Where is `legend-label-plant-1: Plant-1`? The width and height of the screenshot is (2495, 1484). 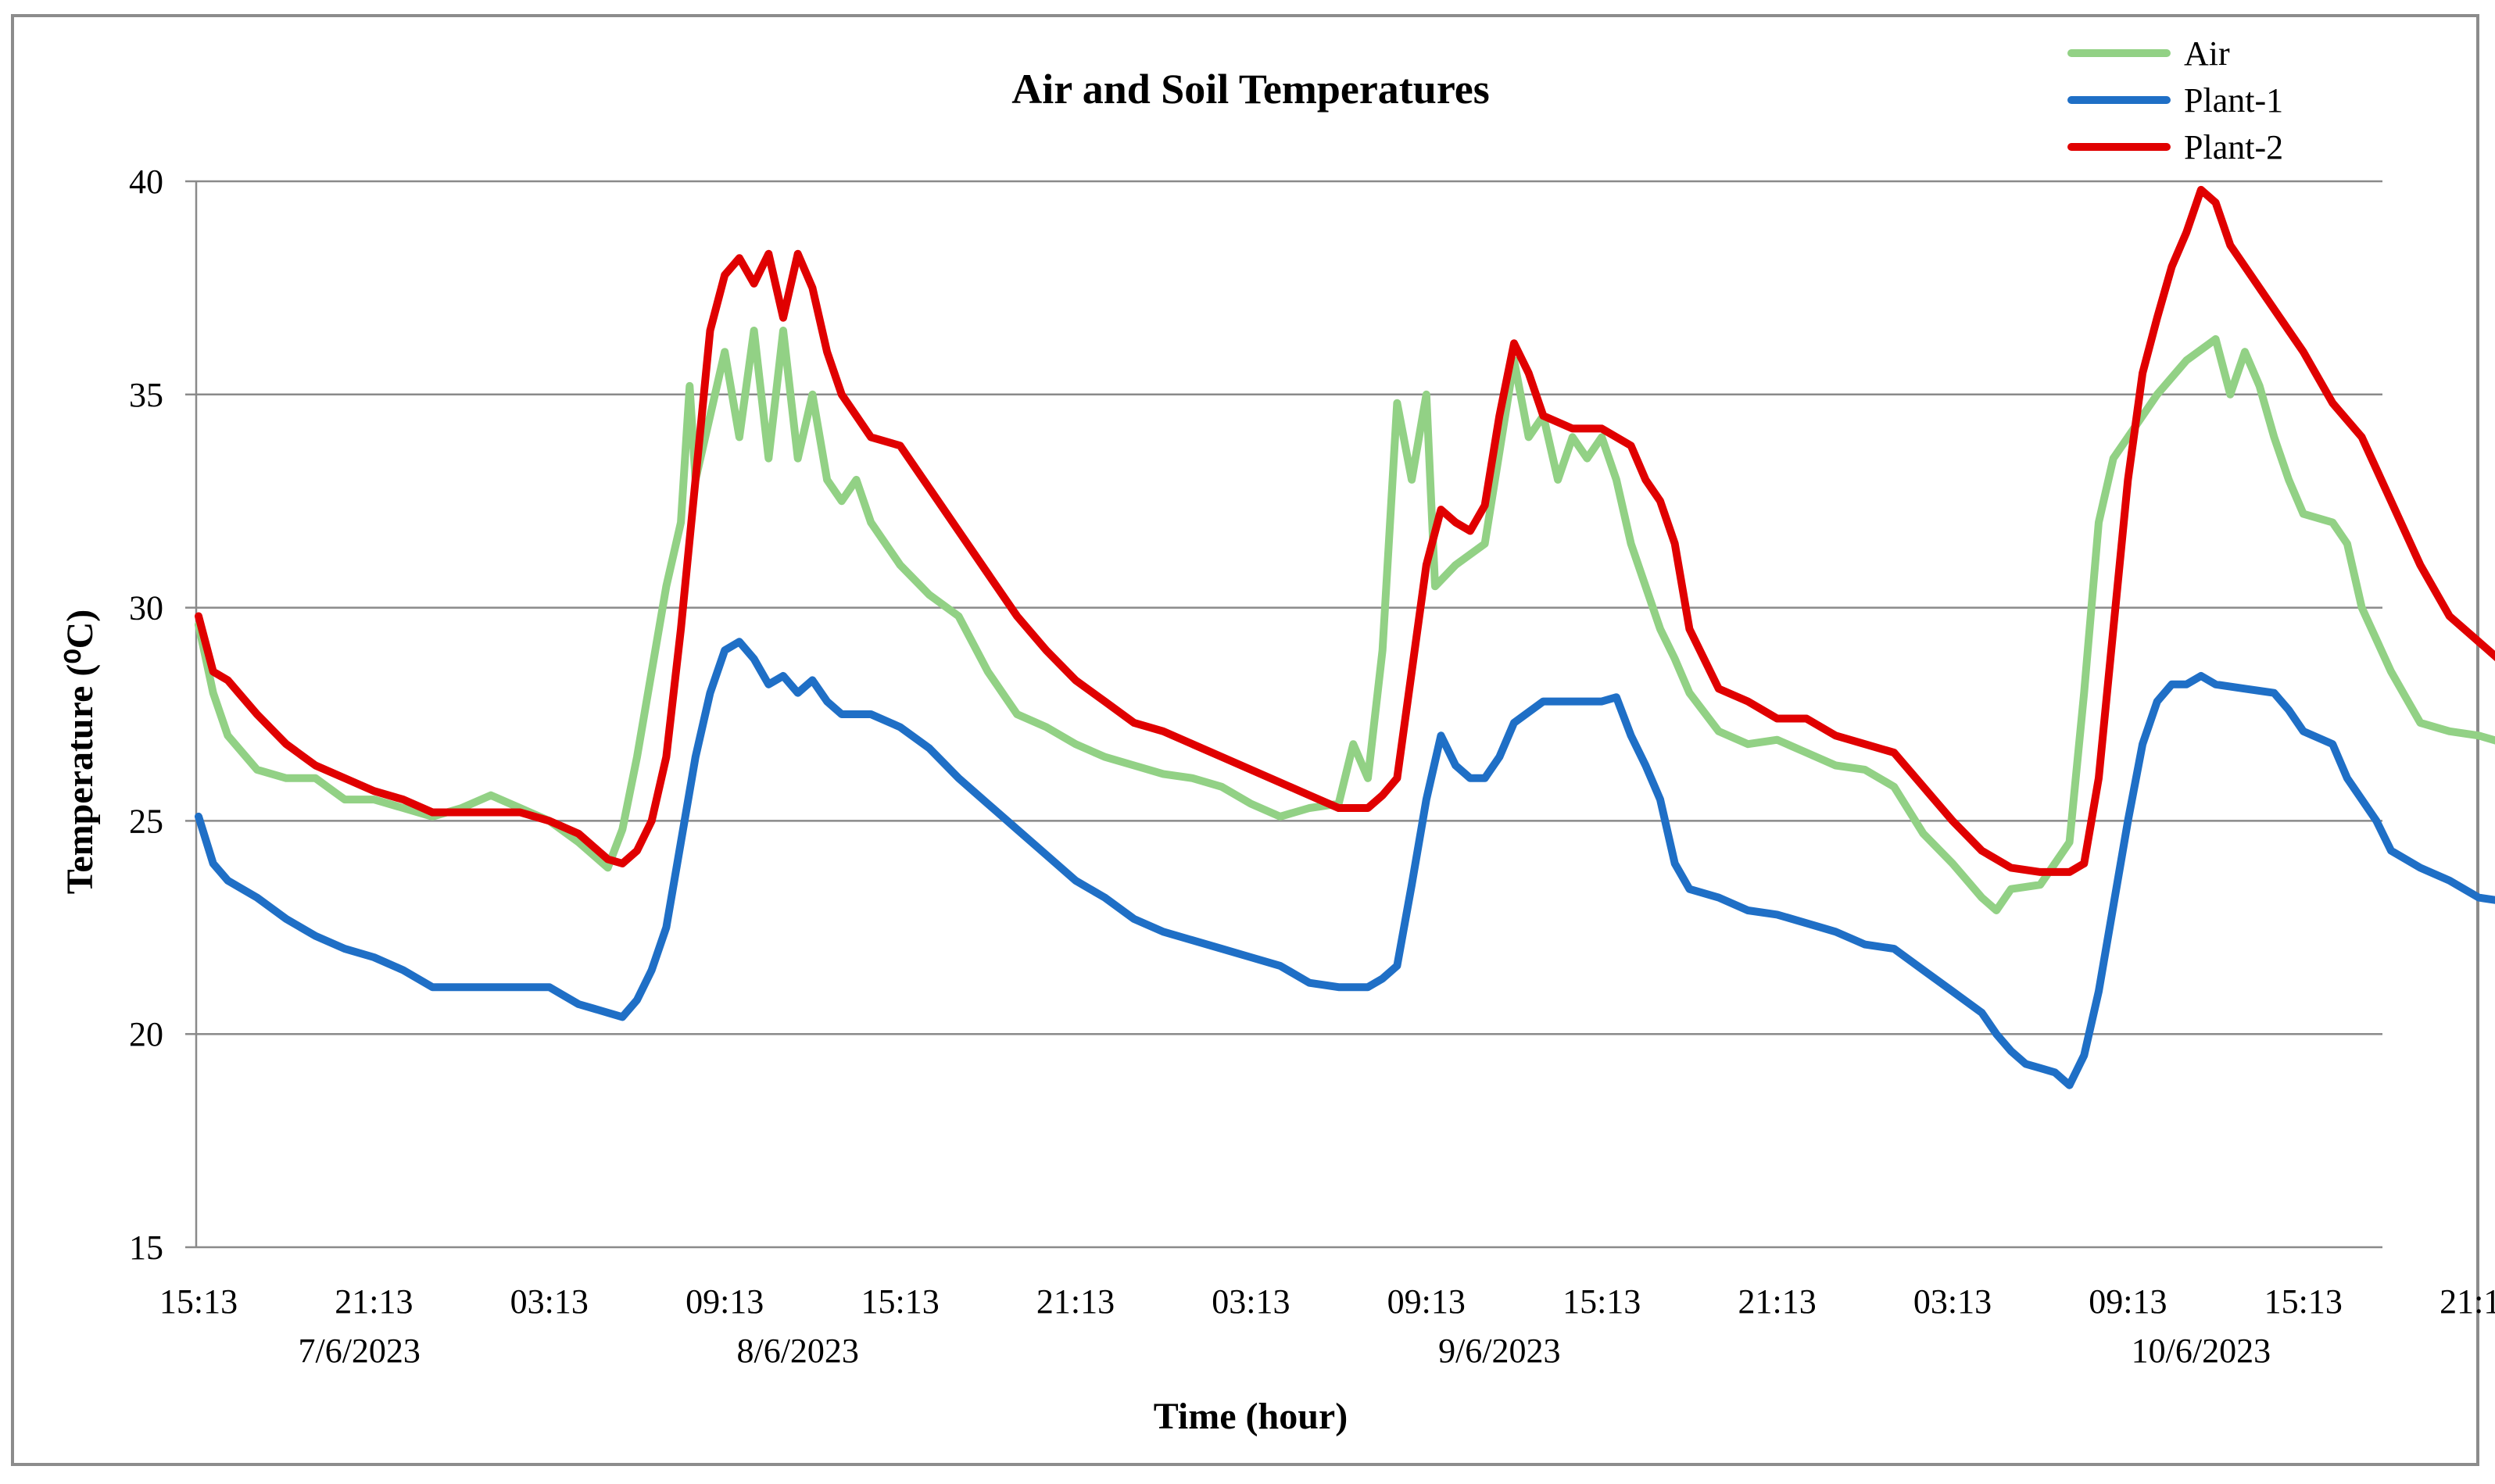
legend-label-plant-1: Plant-1 is located at coordinates (2233, 100).